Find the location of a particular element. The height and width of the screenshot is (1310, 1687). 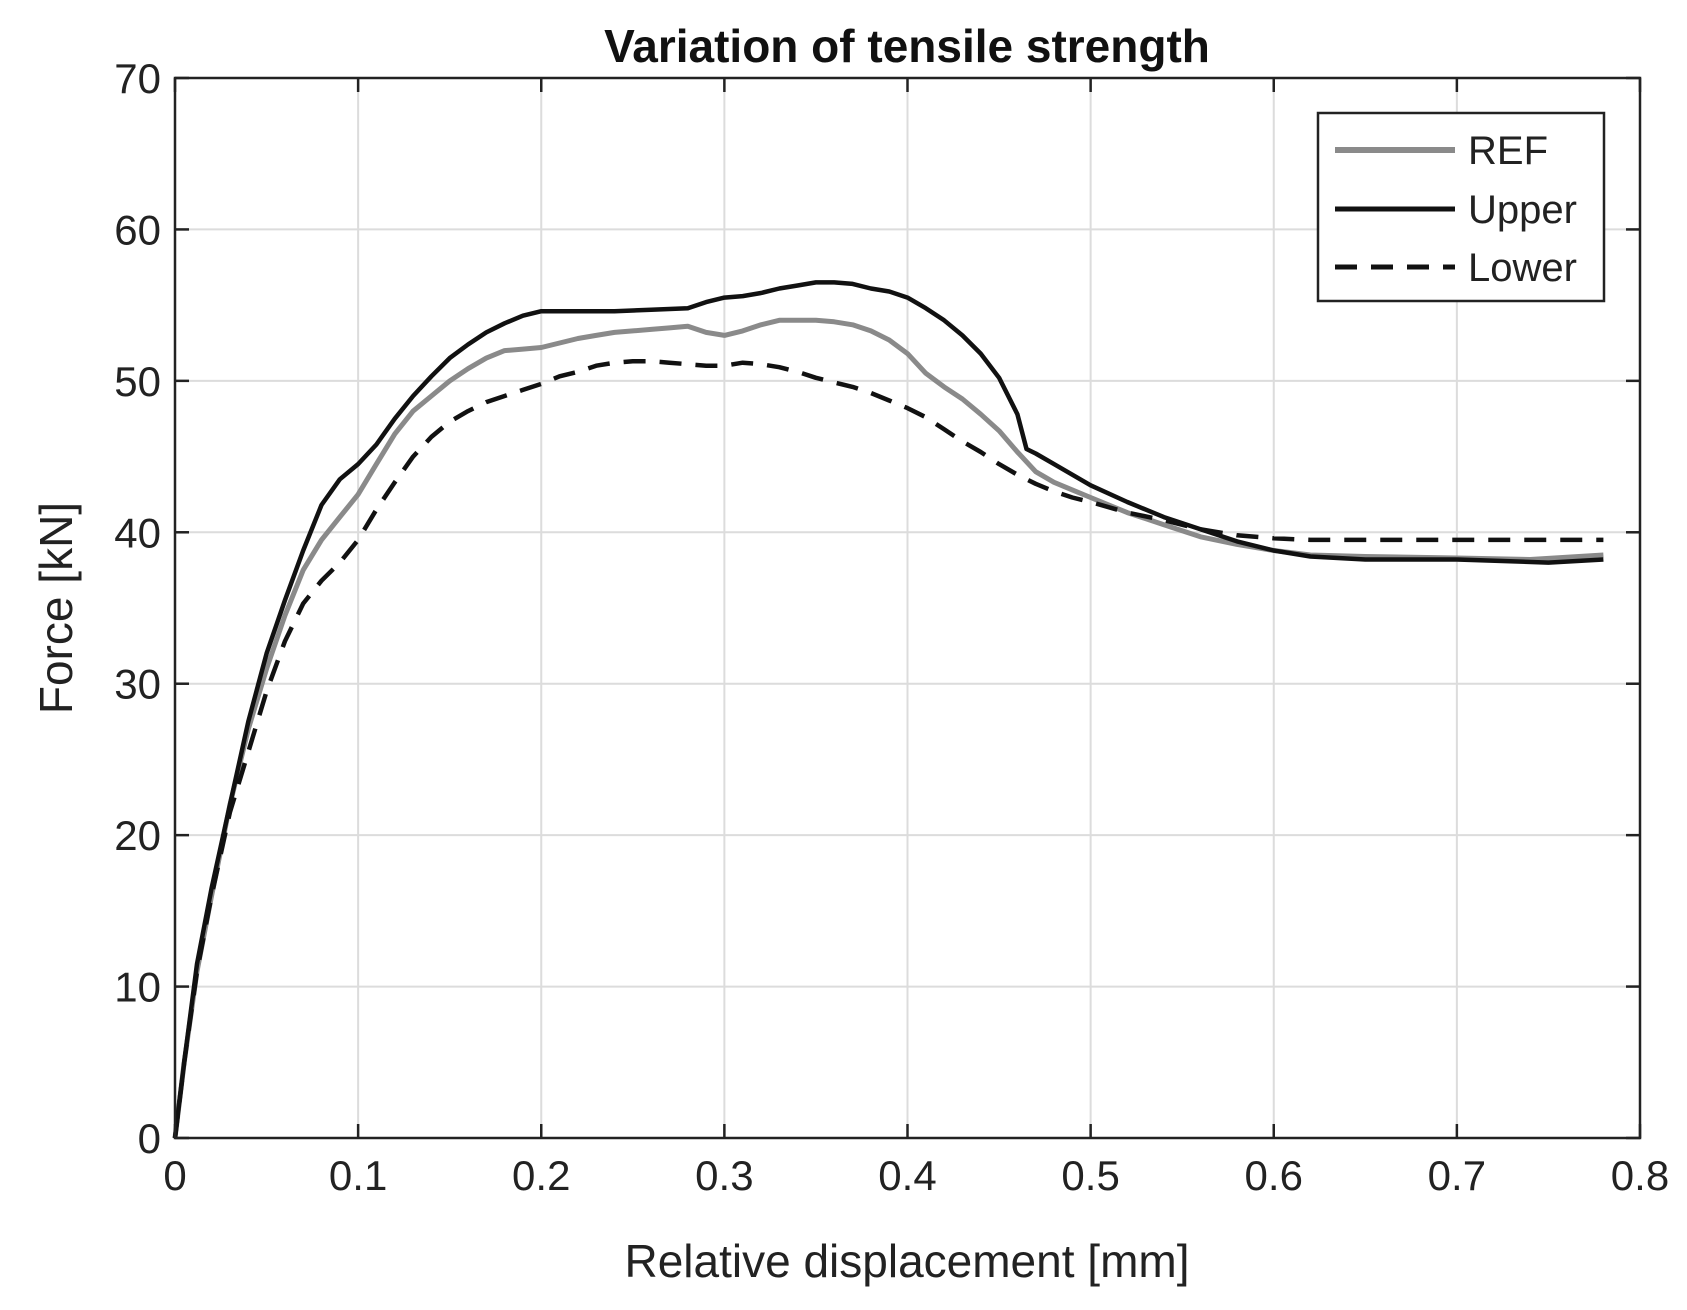

x-tick-label: 0.1 is located at coordinates (358, 1175).